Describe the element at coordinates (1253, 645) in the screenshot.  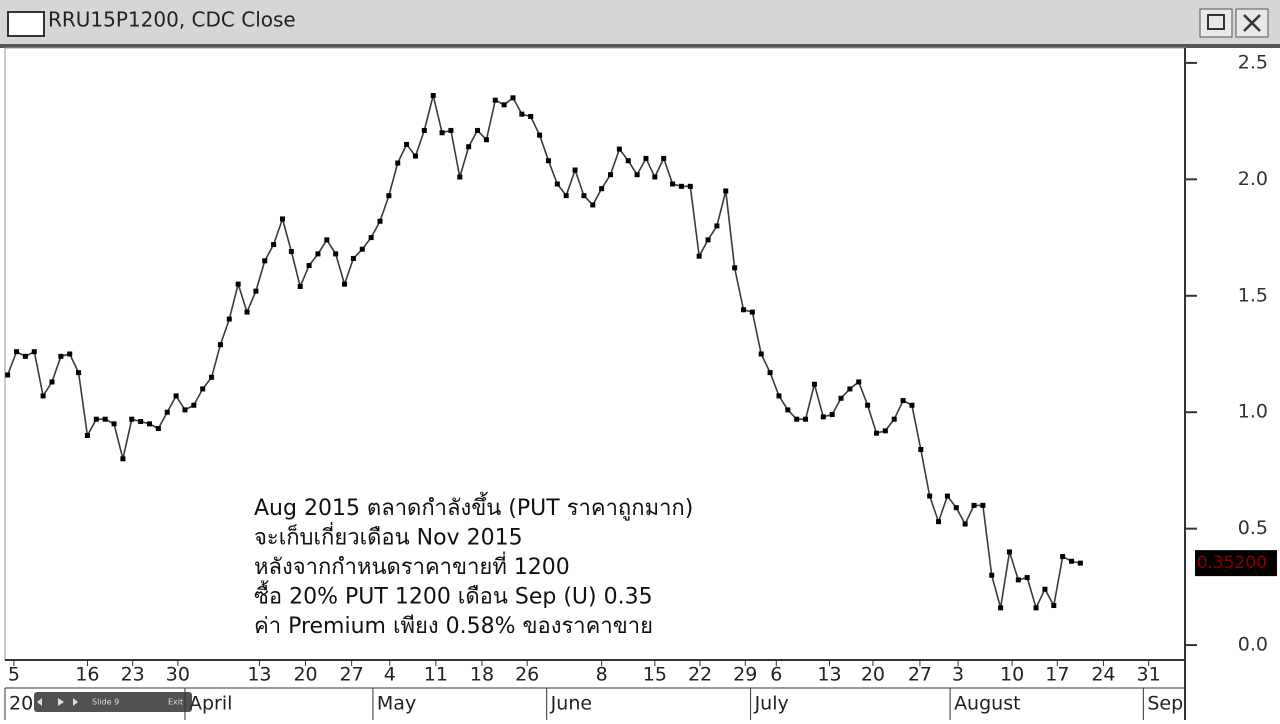
I see `y-tick-label: 0.0` at that location.